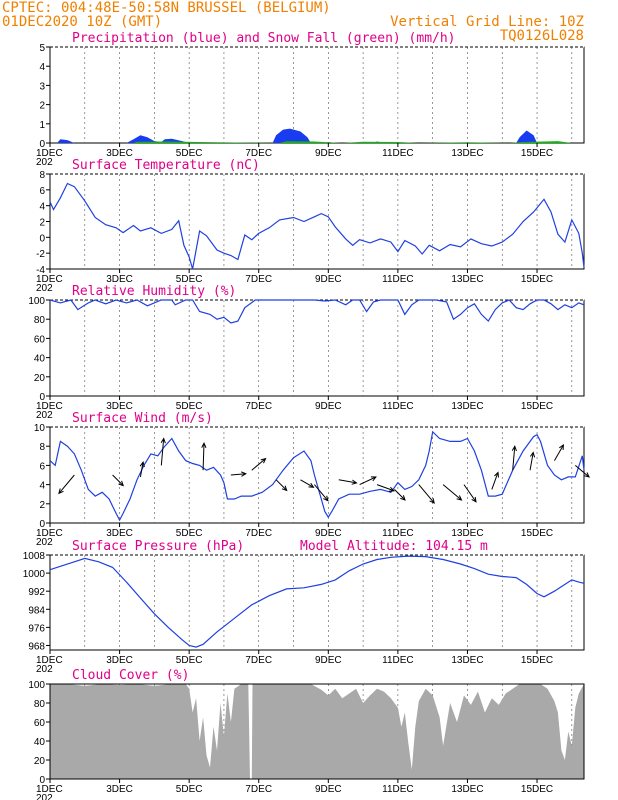 This screenshot has height=800, width=618. I want to click on panel-title: Relative Humidity (%), so click(154, 291).